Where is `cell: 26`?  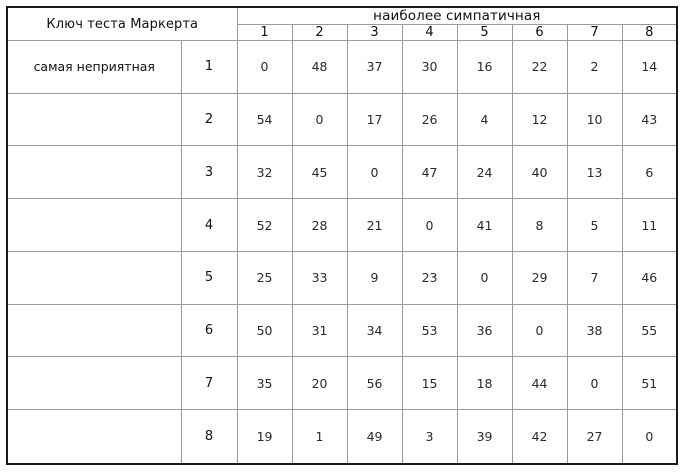 cell: 26 is located at coordinates (429, 119).